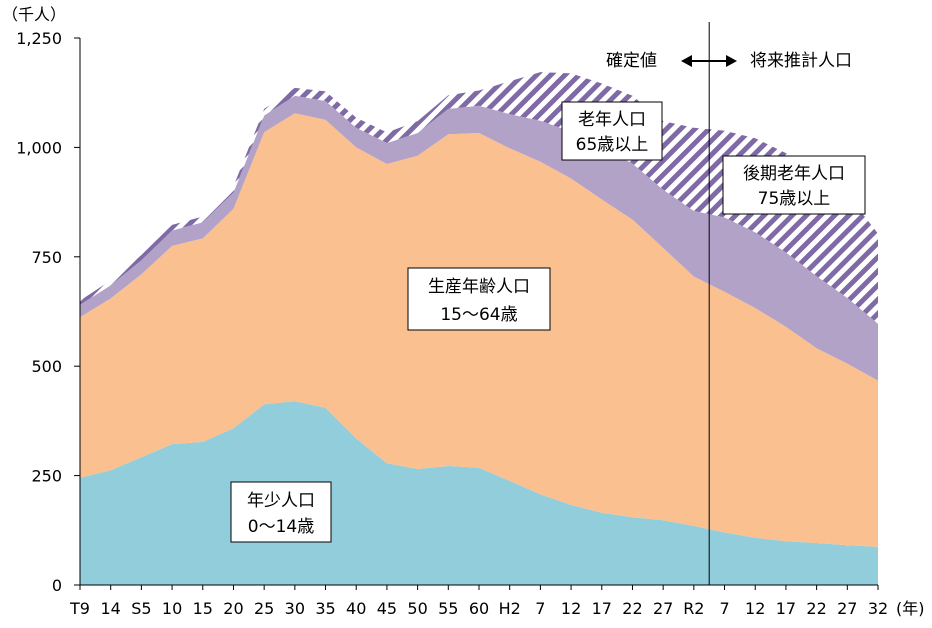 This screenshot has width=932, height=628. What do you see at coordinates (479, 287) in the screenshot?
I see `label-working-name: 生産年齢人口` at bounding box center [479, 287].